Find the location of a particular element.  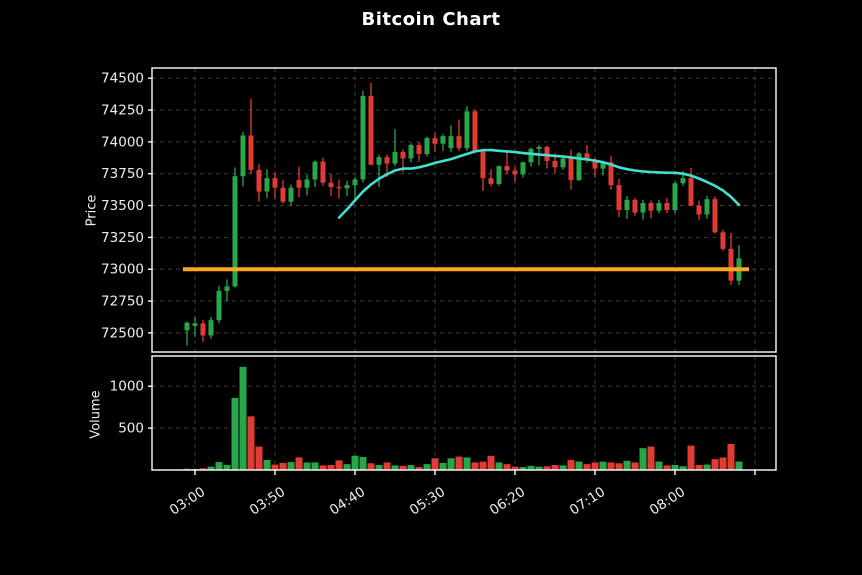

price-tick-label: 73250 is located at coordinates (122, 238).